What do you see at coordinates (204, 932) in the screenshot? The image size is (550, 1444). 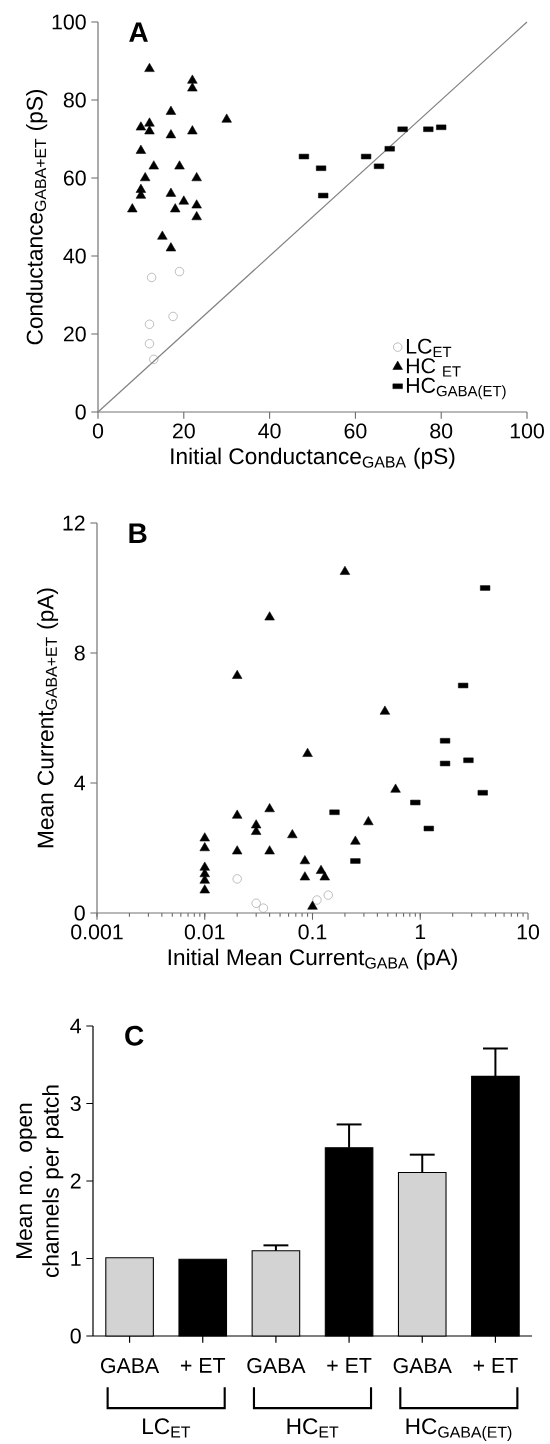 I see `x-tick-label: 0.01` at bounding box center [204, 932].